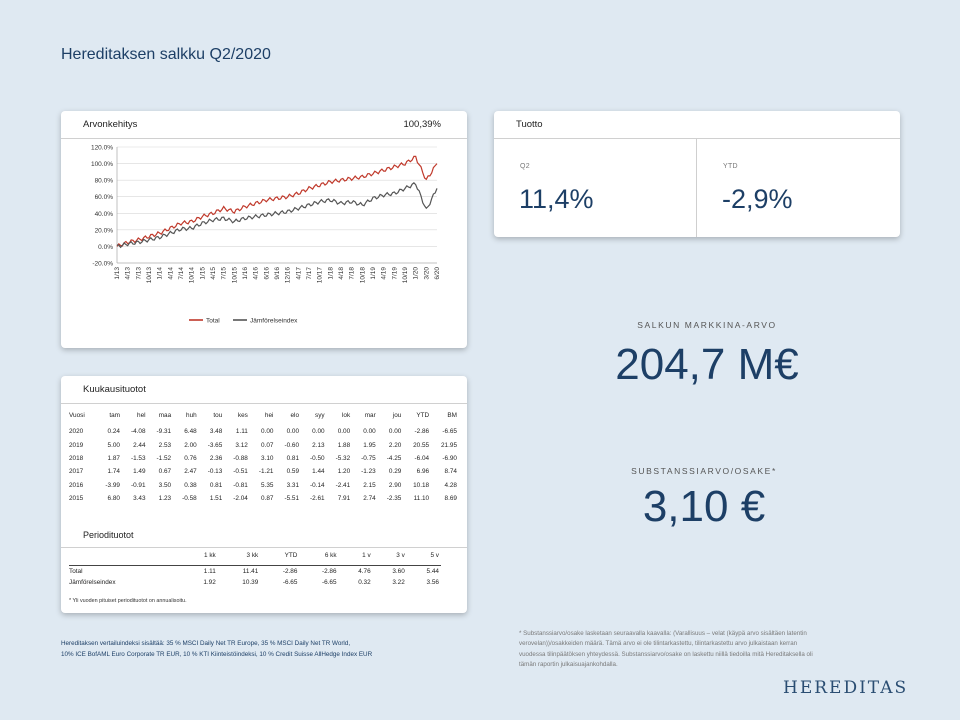 This screenshot has width=960, height=720. What do you see at coordinates (166, 54) in the screenshot?
I see `page-title: Hereditaksen salkku Q2/2020` at bounding box center [166, 54].